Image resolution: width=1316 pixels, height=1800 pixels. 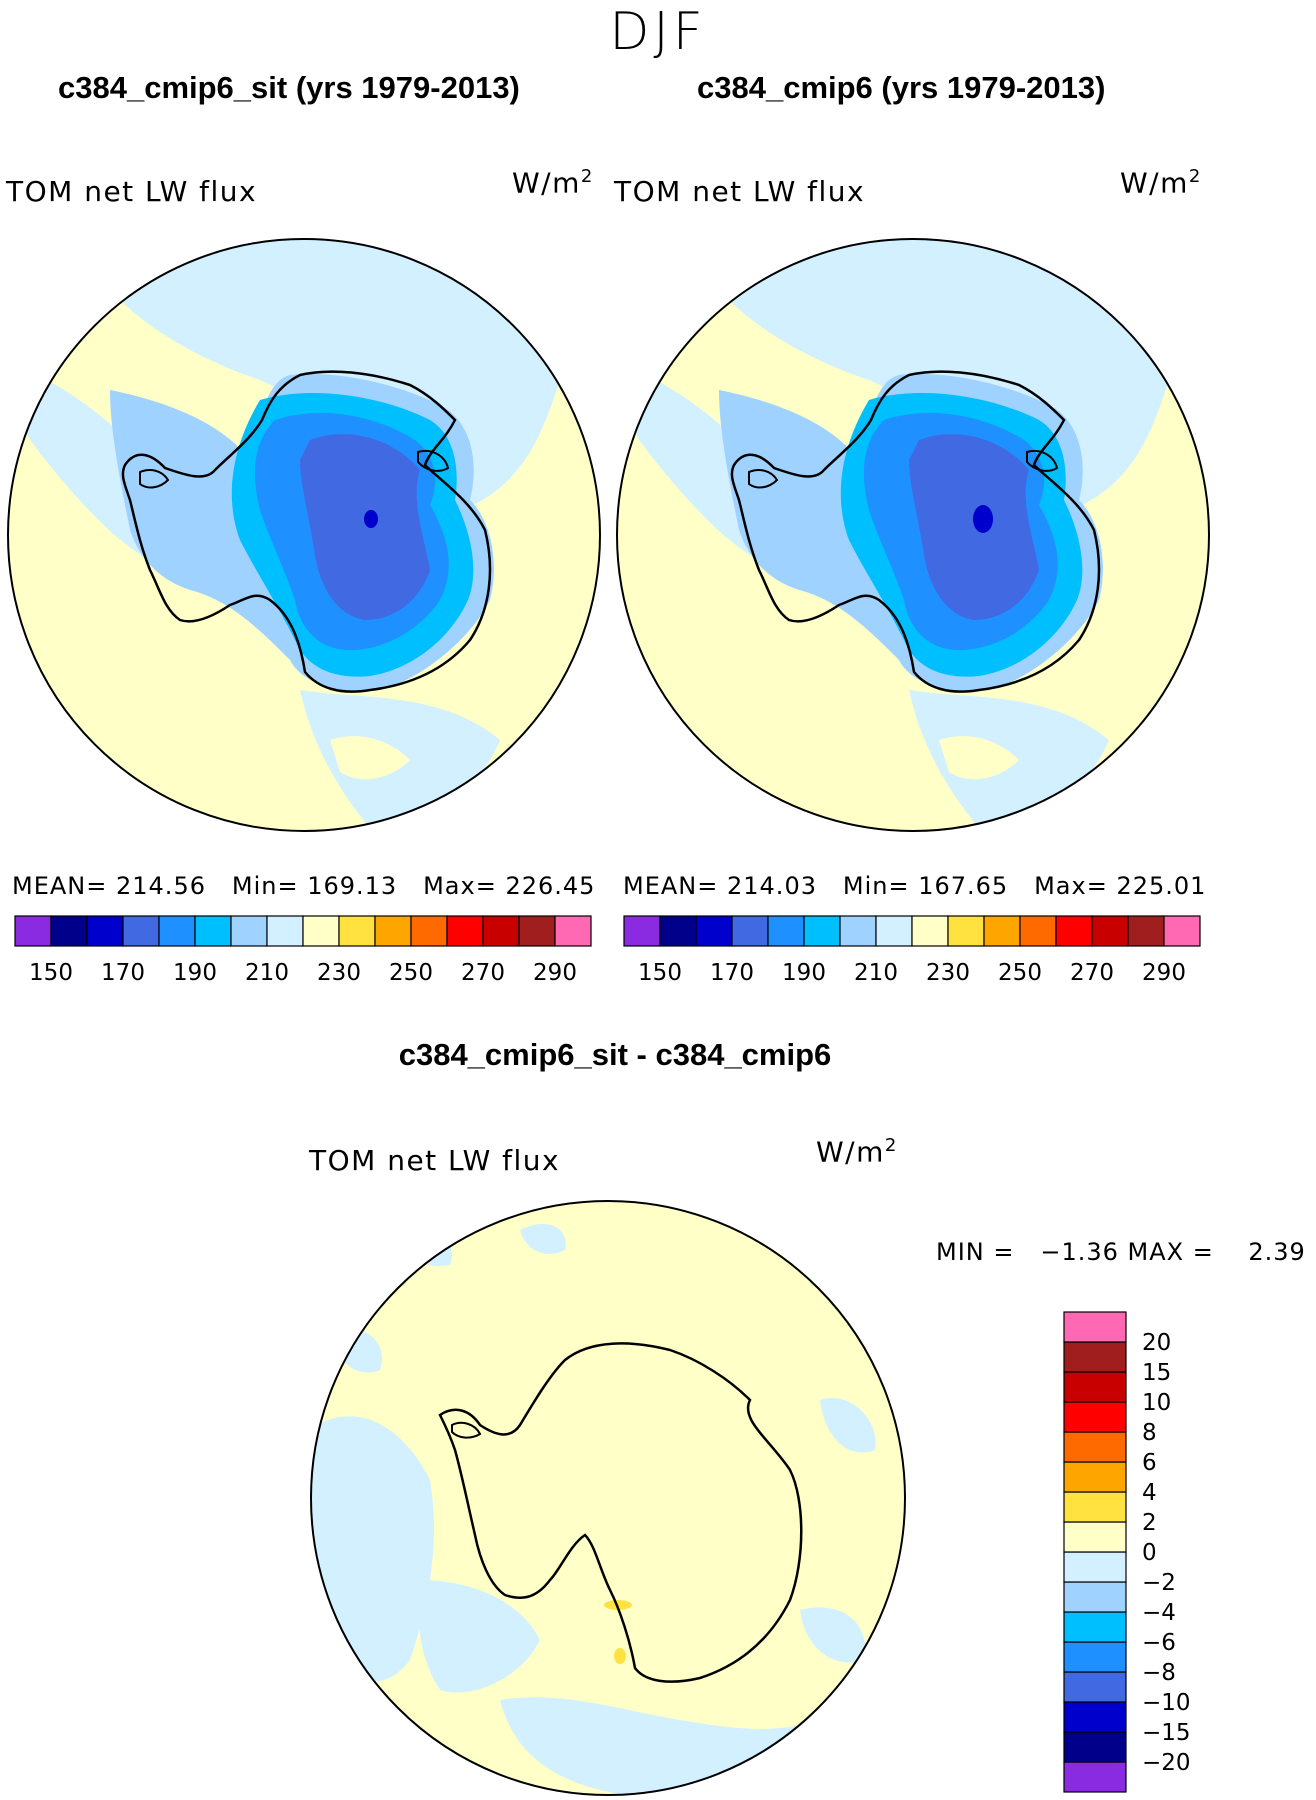 I want to click on colorbar-tick-label: −2, so click(x=1159, y=1583).